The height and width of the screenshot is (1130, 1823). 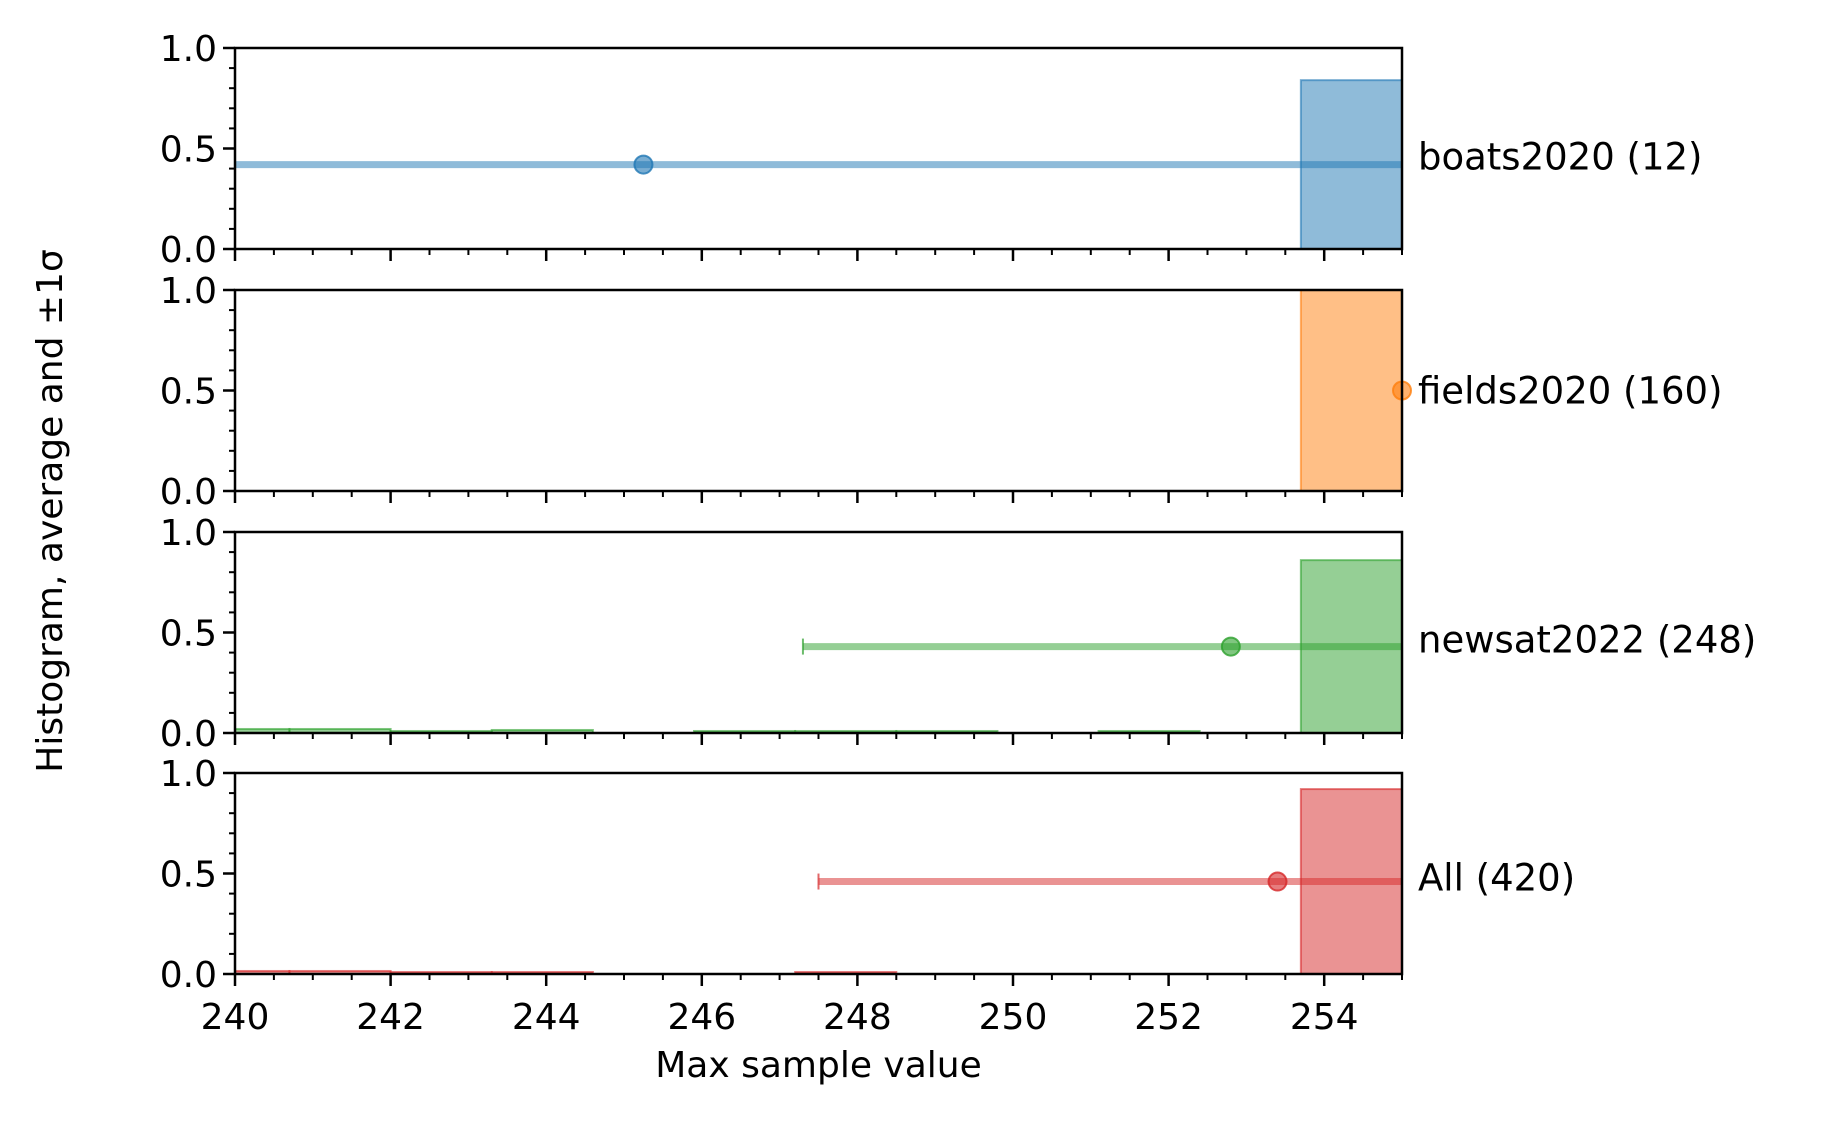 What do you see at coordinates (643, 164) in the screenshot?
I see `panel-1-mean-marker` at bounding box center [643, 164].